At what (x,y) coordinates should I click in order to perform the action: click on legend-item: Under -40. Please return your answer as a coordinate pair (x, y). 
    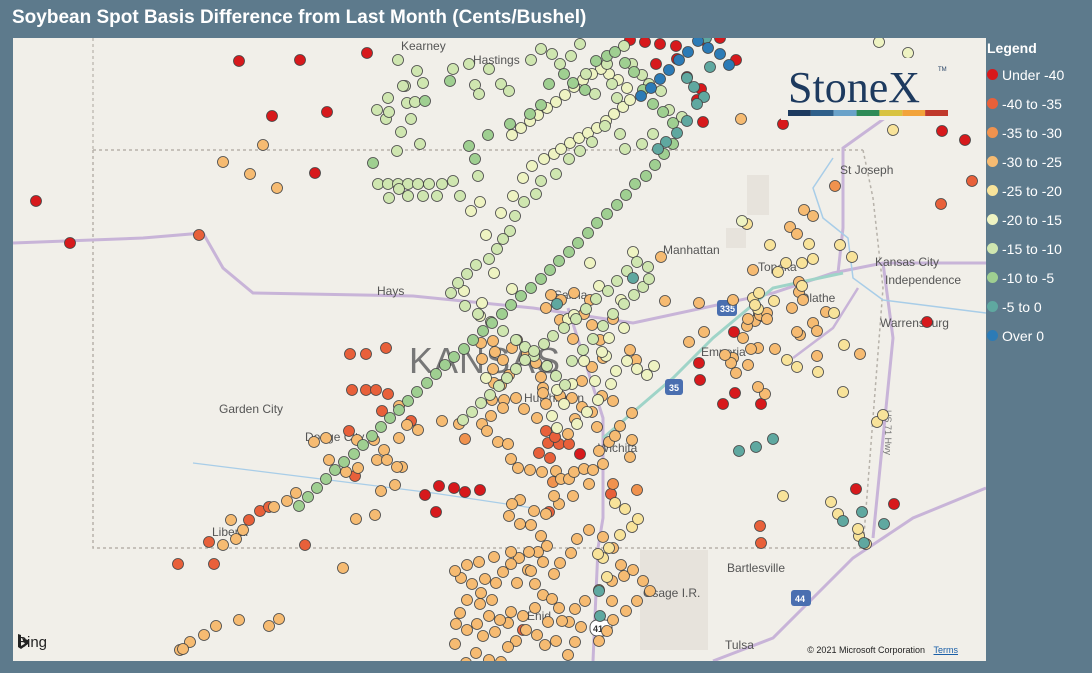
    Looking at the image, I should click on (1039, 74).